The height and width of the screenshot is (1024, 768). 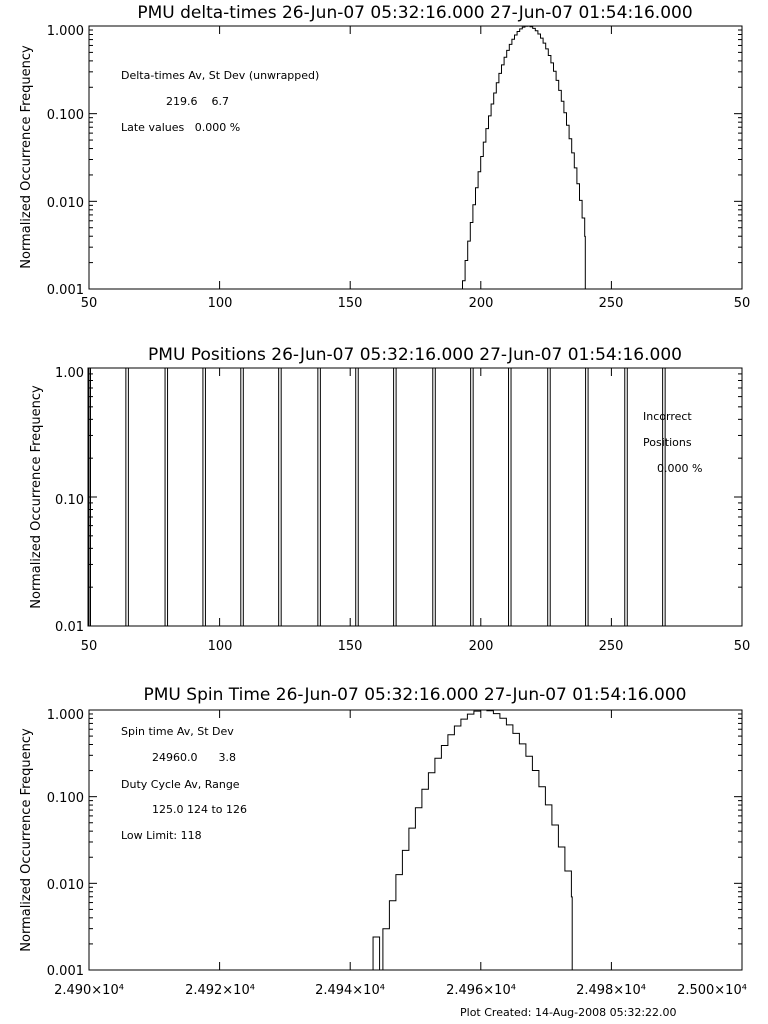 What do you see at coordinates (712, 990) in the screenshot?
I see `x-tick-label: 2.500×10⁴` at bounding box center [712, 990].